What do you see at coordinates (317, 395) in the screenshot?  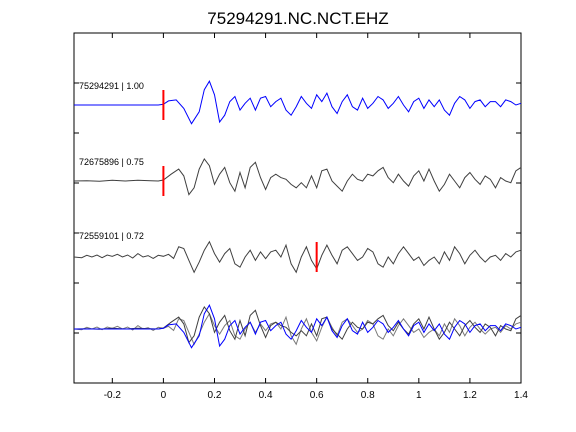 I see `x-tick-label: 0.6` at bounding box center [317, 395].